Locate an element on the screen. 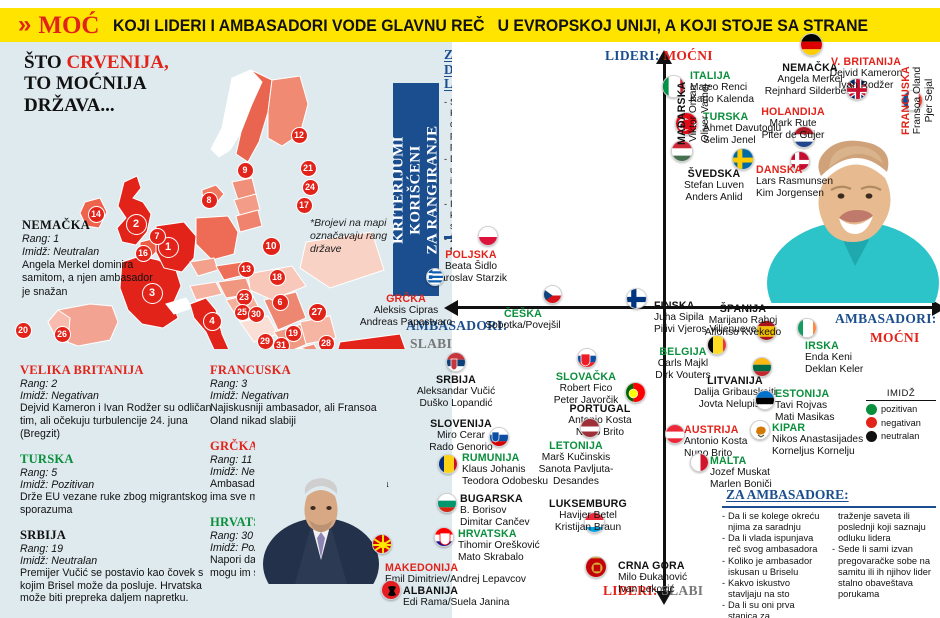  map-rank-pin: 16 is located at coordinates (143, 253).